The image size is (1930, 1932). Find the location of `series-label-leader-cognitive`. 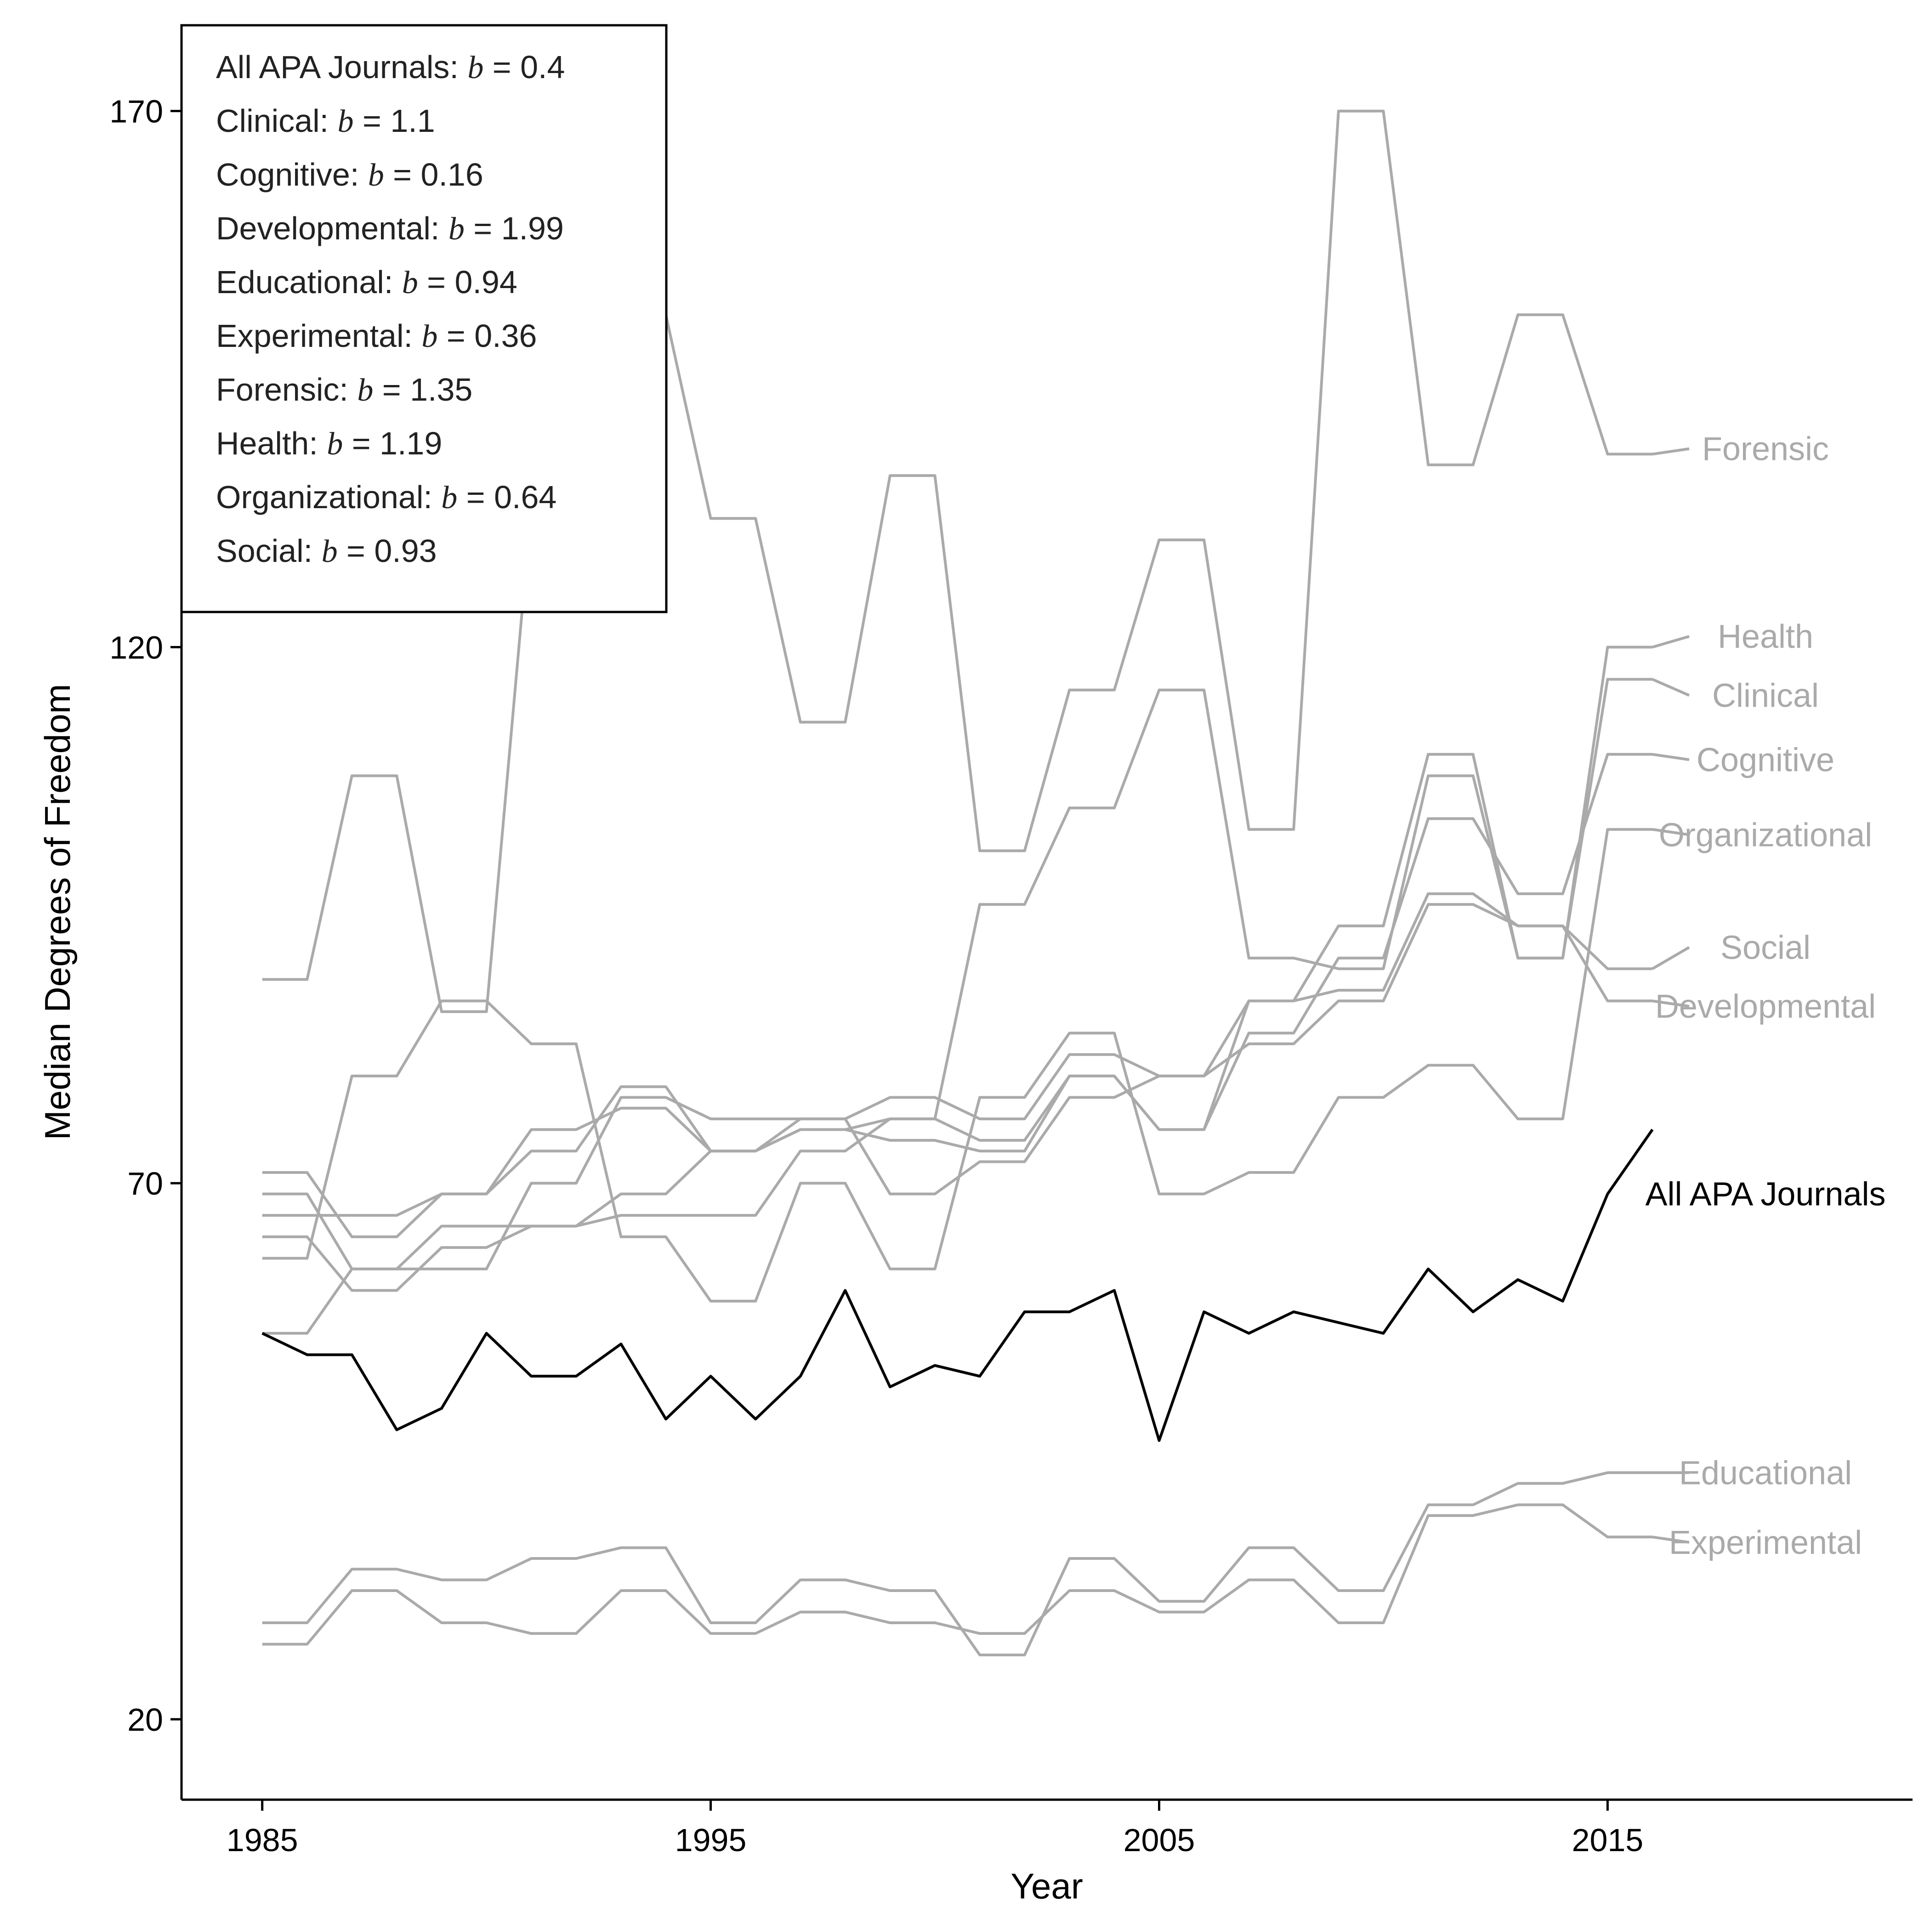

series-label-leader-cognitive is located at coordinates (1671, 757).